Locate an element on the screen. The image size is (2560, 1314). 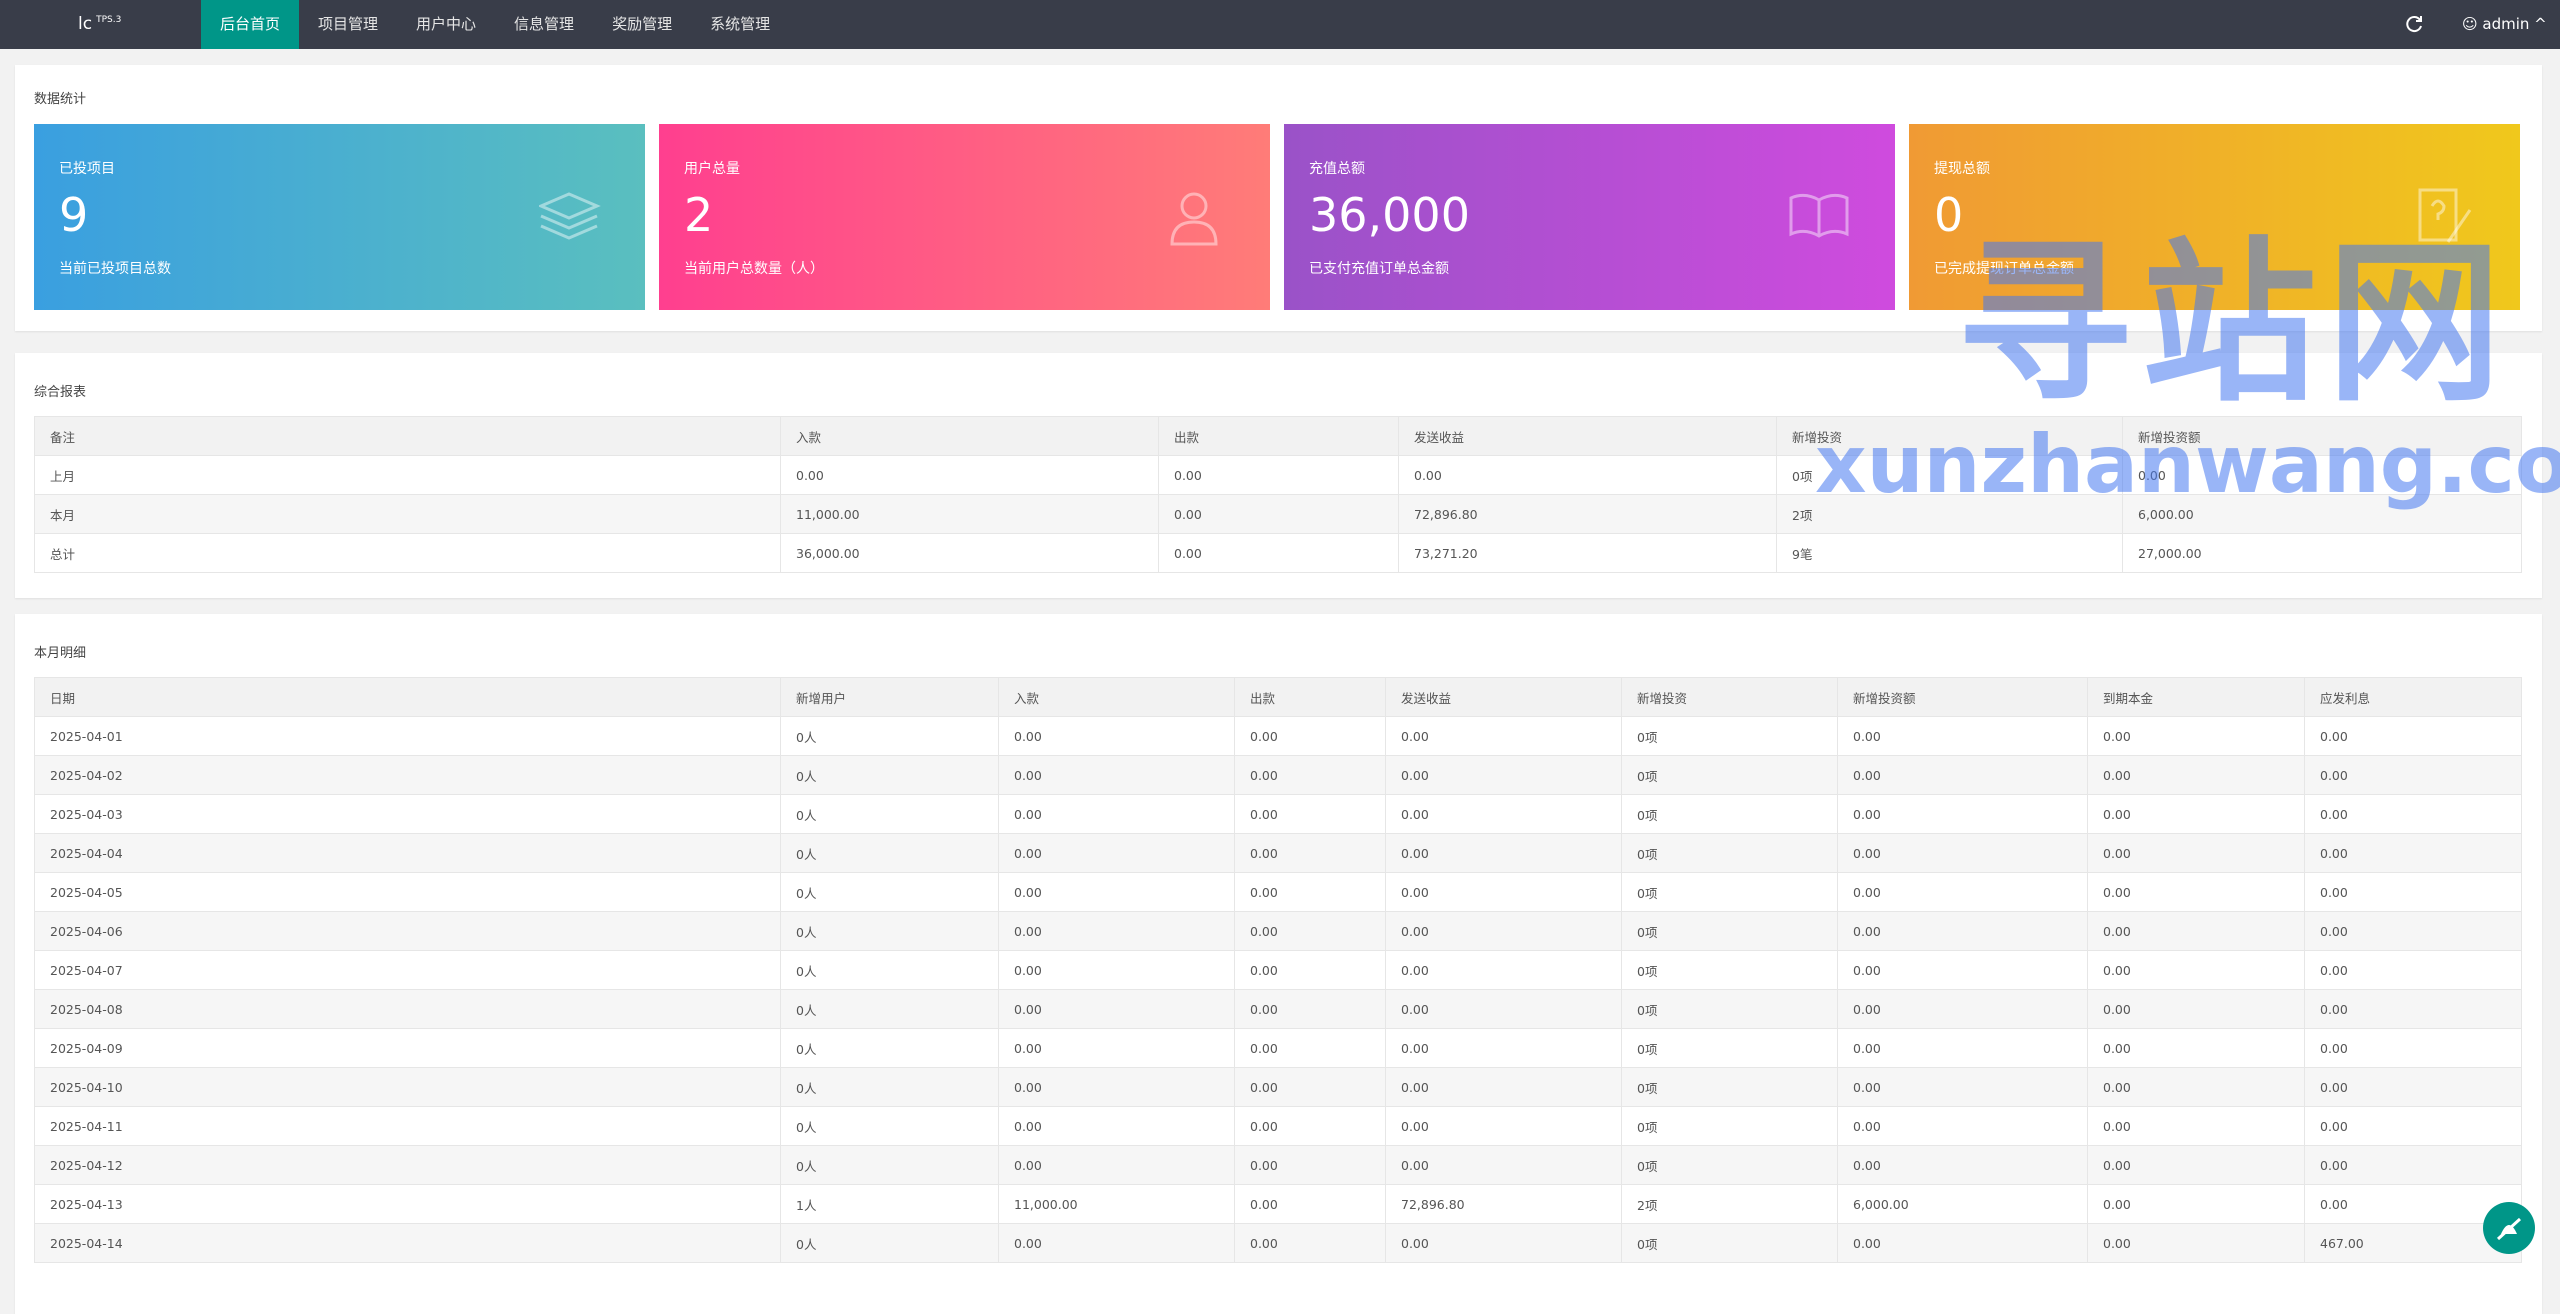
stat-label: 用户总量 is located at coordinates (712, 169).